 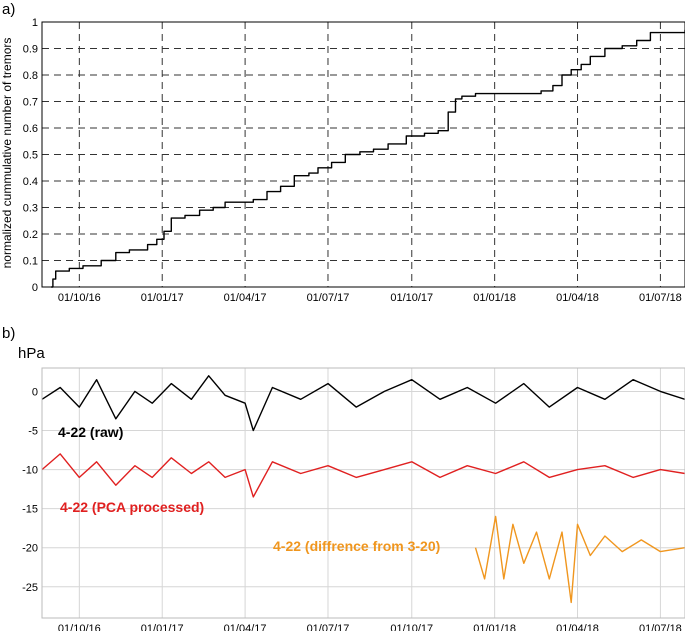 What do you see at coordinates (31, 353) in the screenshot?
I see `panel-b-ylabel: hPa` at bounding box center [31, 353].